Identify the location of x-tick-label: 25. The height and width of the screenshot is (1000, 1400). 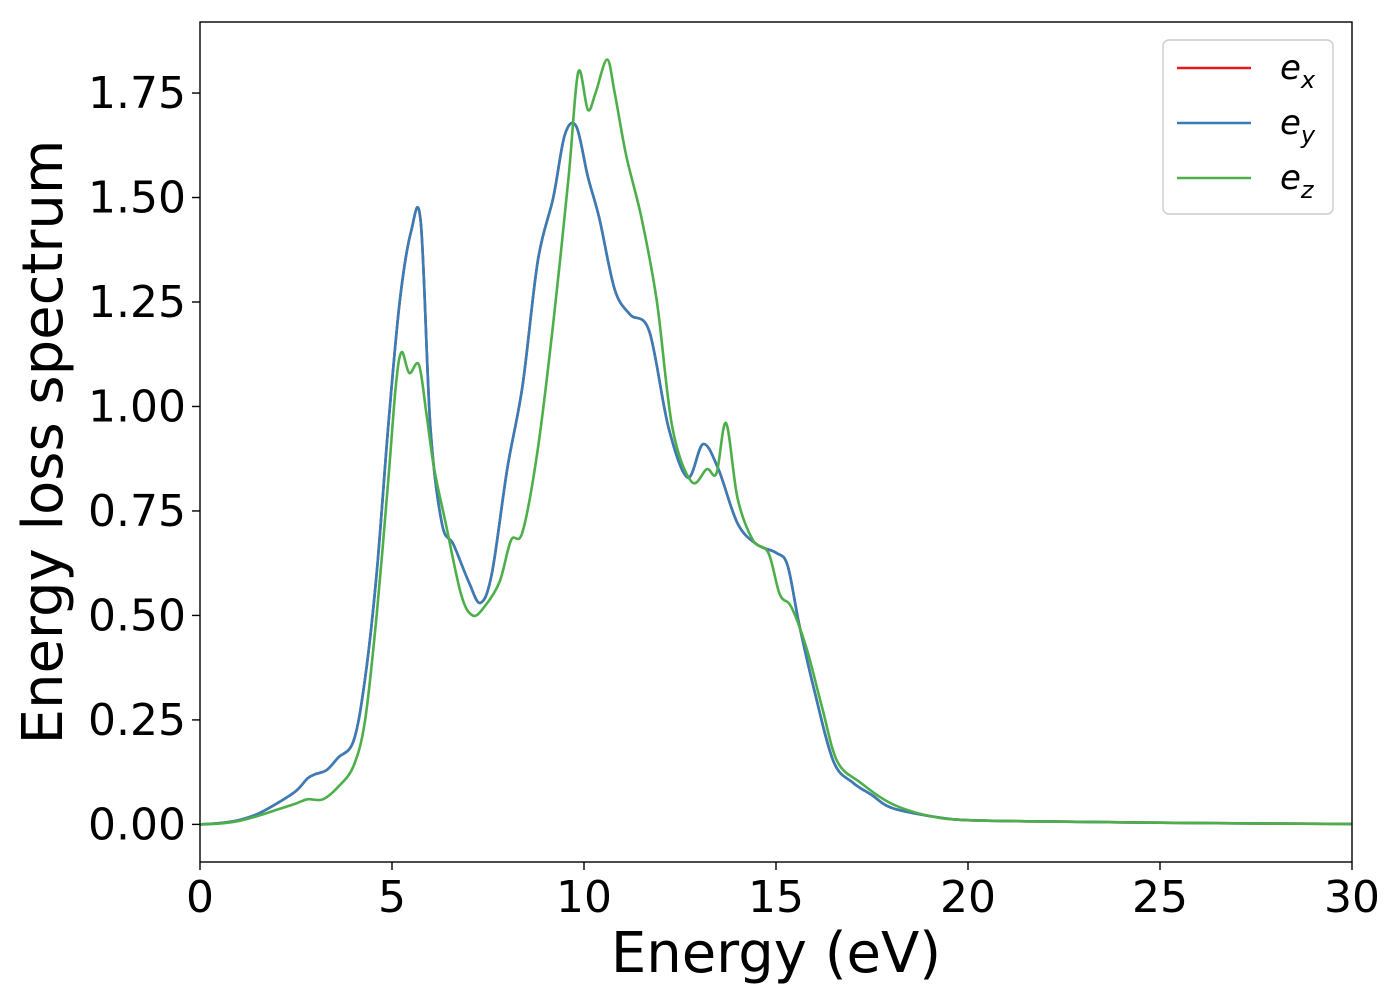
(1160, 897).